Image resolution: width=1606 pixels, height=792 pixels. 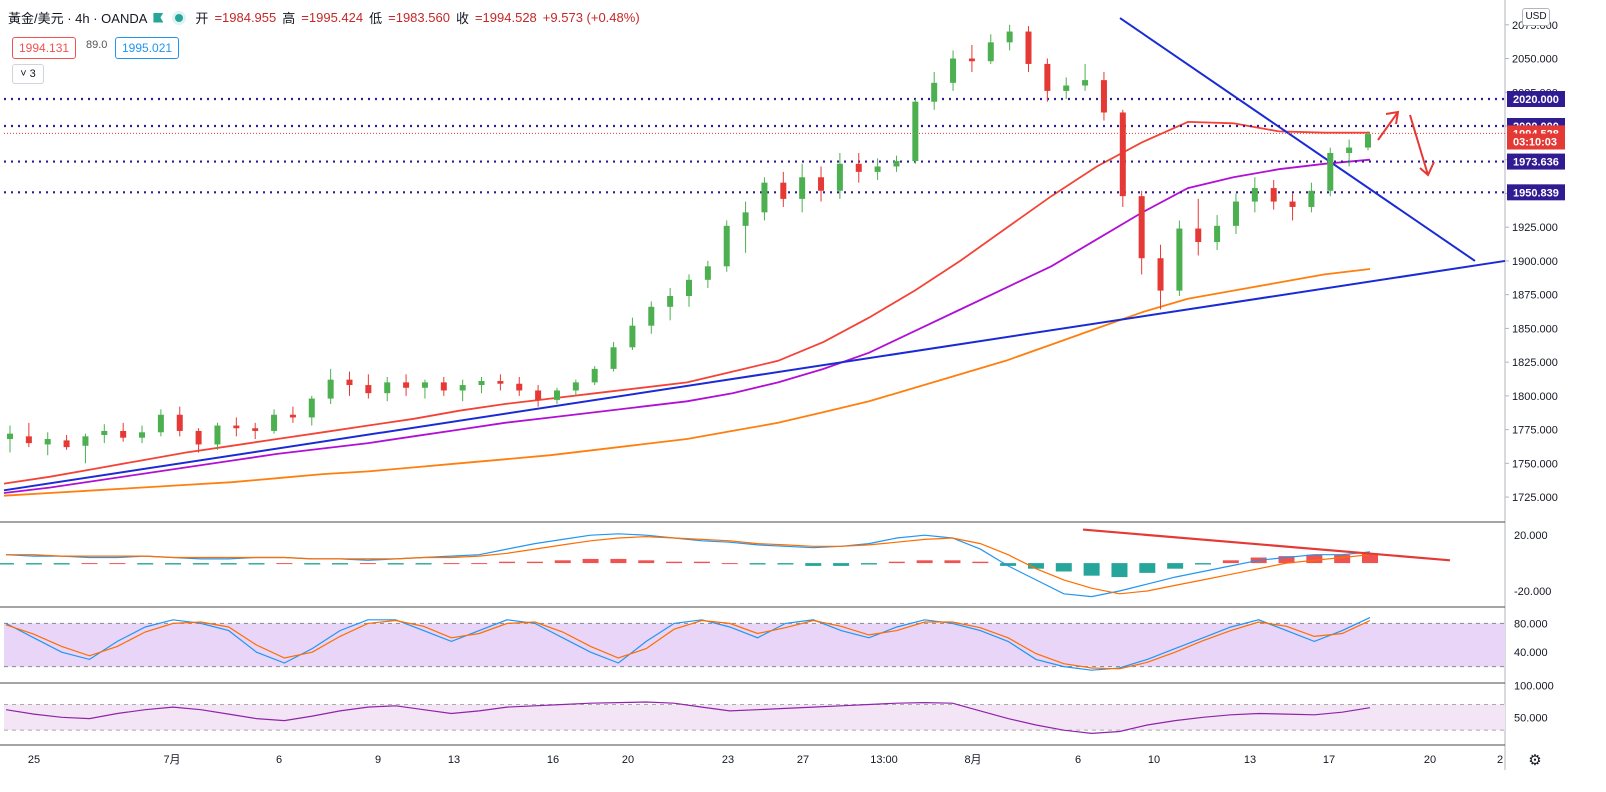 What do you see at coordinates (419, 17) in the screenshot?
I see `low-value: =1983.560` at bounding box center [419, 17].